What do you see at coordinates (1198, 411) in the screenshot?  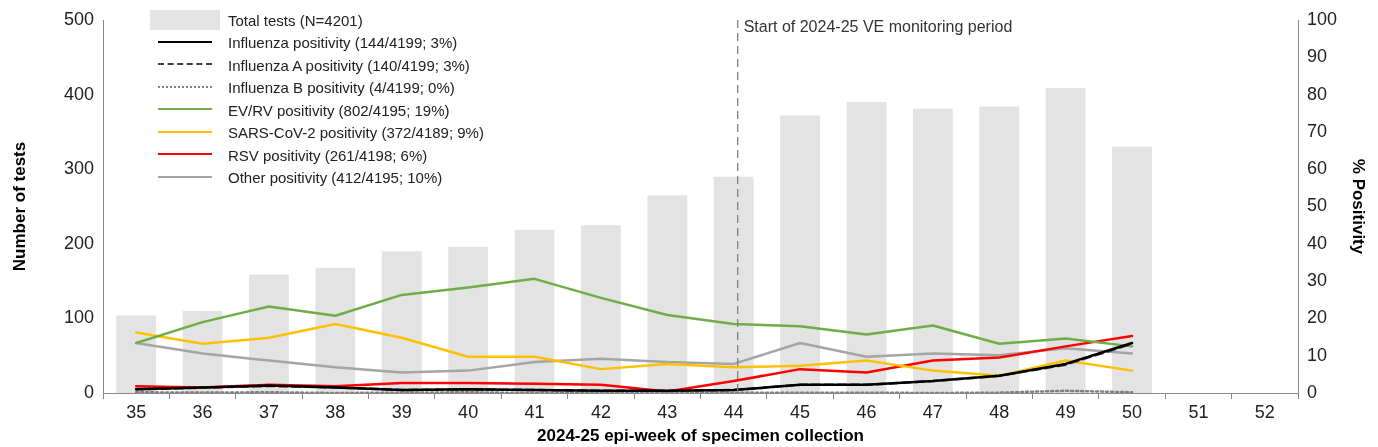 I see `x-tick-label: 51` at bounding box center [1198, 411].